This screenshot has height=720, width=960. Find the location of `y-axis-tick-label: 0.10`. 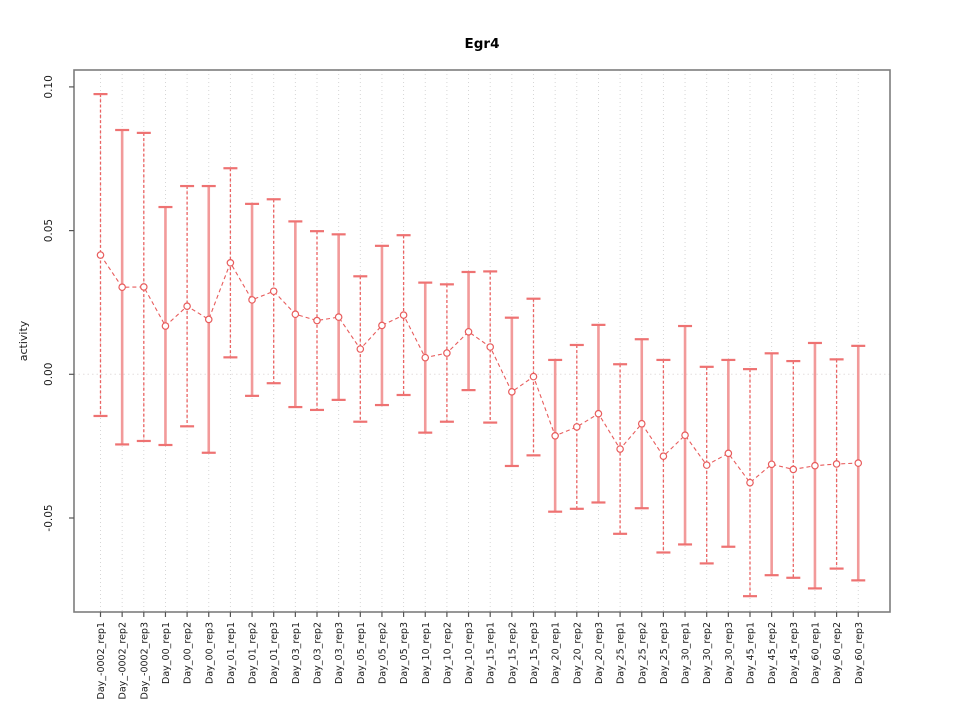

y-axis-tick-label: 0.10 is located at coordinates (49, 86).